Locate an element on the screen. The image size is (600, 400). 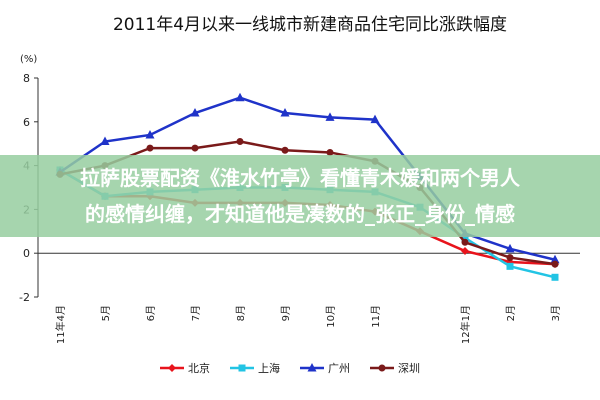
x-tick-label: 11月 is located at coordinates (376, 316).